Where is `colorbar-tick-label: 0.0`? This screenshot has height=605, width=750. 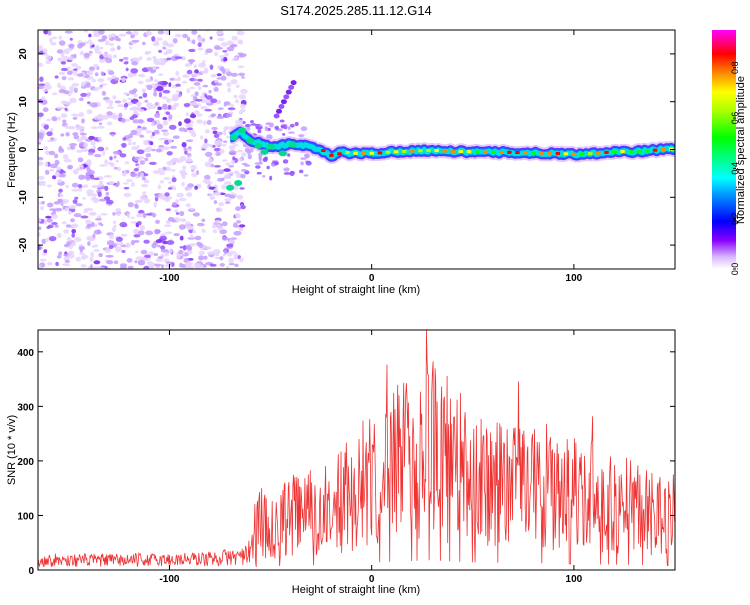
colorbar-tick-label: 0.0 is located at coordinates (735, 269).